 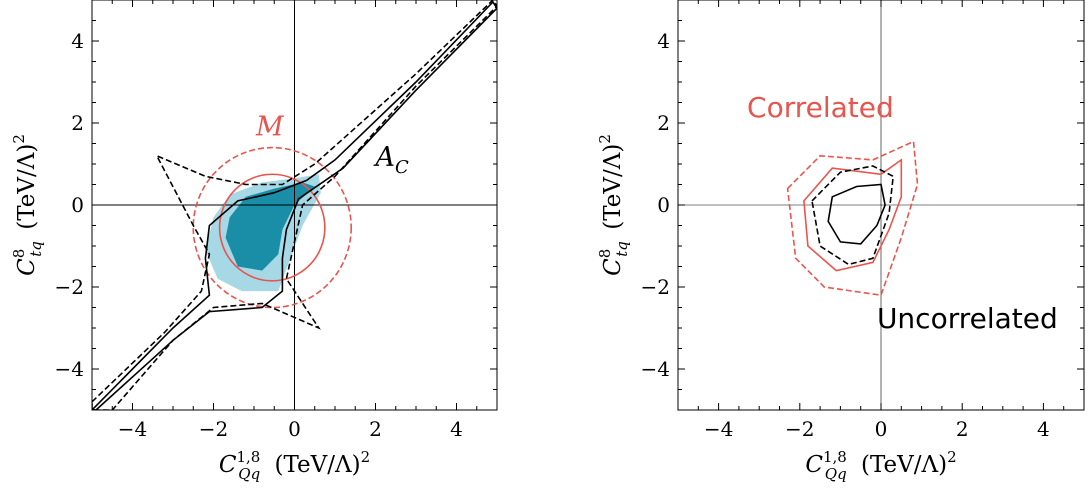 I want to click on uncorrelated-dashed-contour, so click(x=853, y=215).